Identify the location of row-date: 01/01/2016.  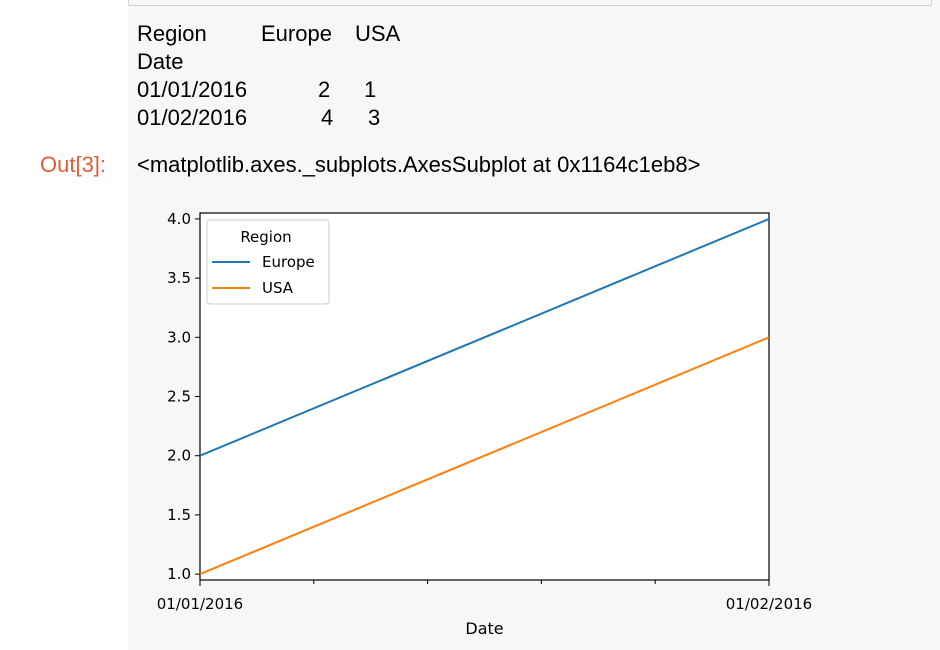
(192, 89).